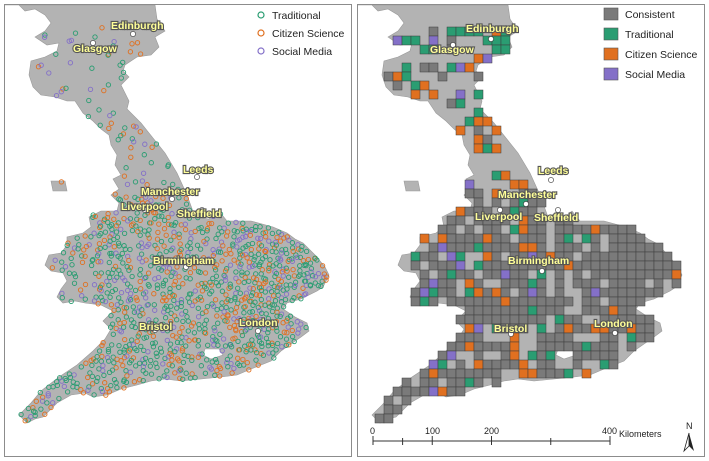 The width and height of the screenshot is (709, 461). Describe the element at coordinates (527, 195) in the screenshot. I see `city-label: Manchester` at that location.